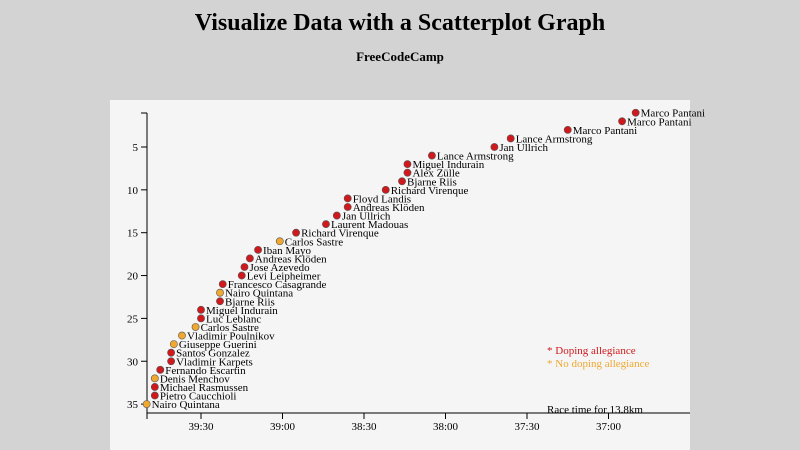 This screenshot has height=450, width=800. I want to click on x-tick-label: 37:00, so click(609, 427).